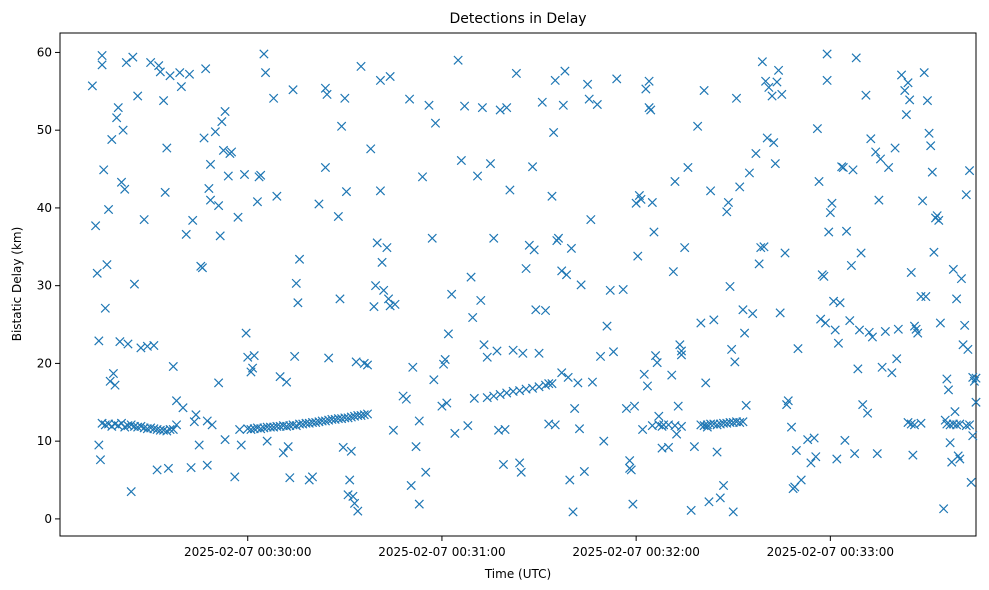 This screenshot has height=590, width=989. What do you see at coordinates (44, 208) in the screenshot?
I see `y-tick-label: 40` at bounding box center [44, 208].